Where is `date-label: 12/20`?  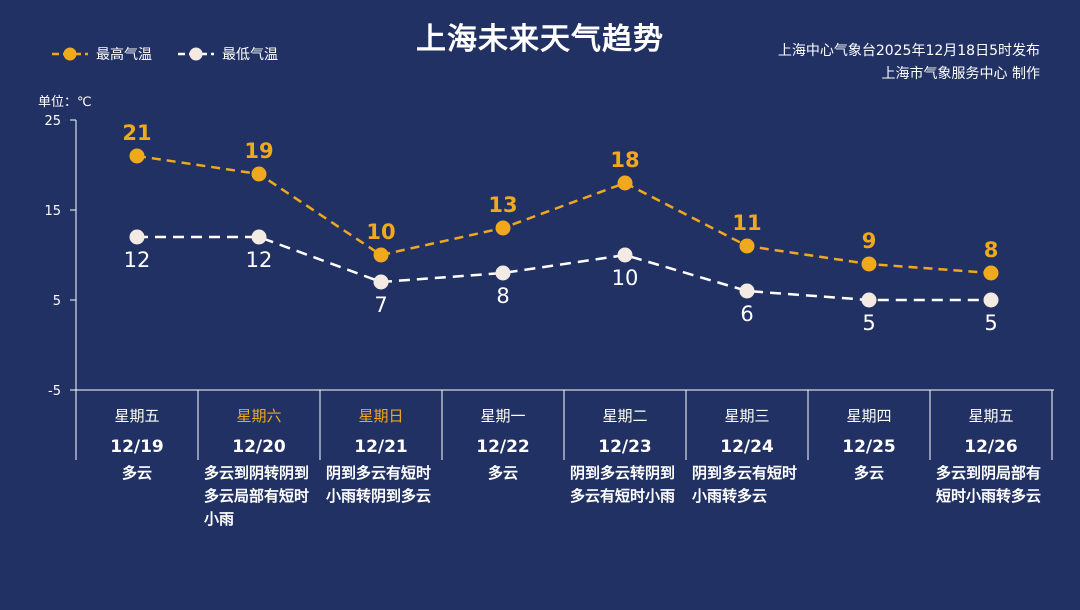 date-label: 12/20 is located at coordinates (259, 447).